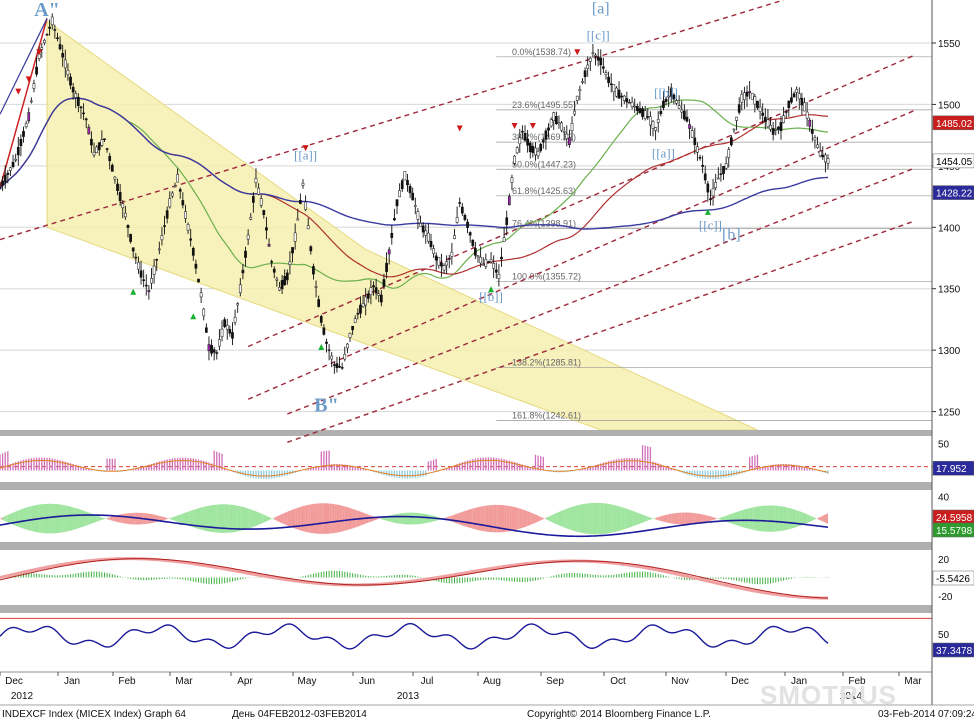 This screenshot has height=723, width=974. Describe the element at coordinates (954, 531) in the screenshot. I see `ind2-badge-green: 15.5798` at that location.